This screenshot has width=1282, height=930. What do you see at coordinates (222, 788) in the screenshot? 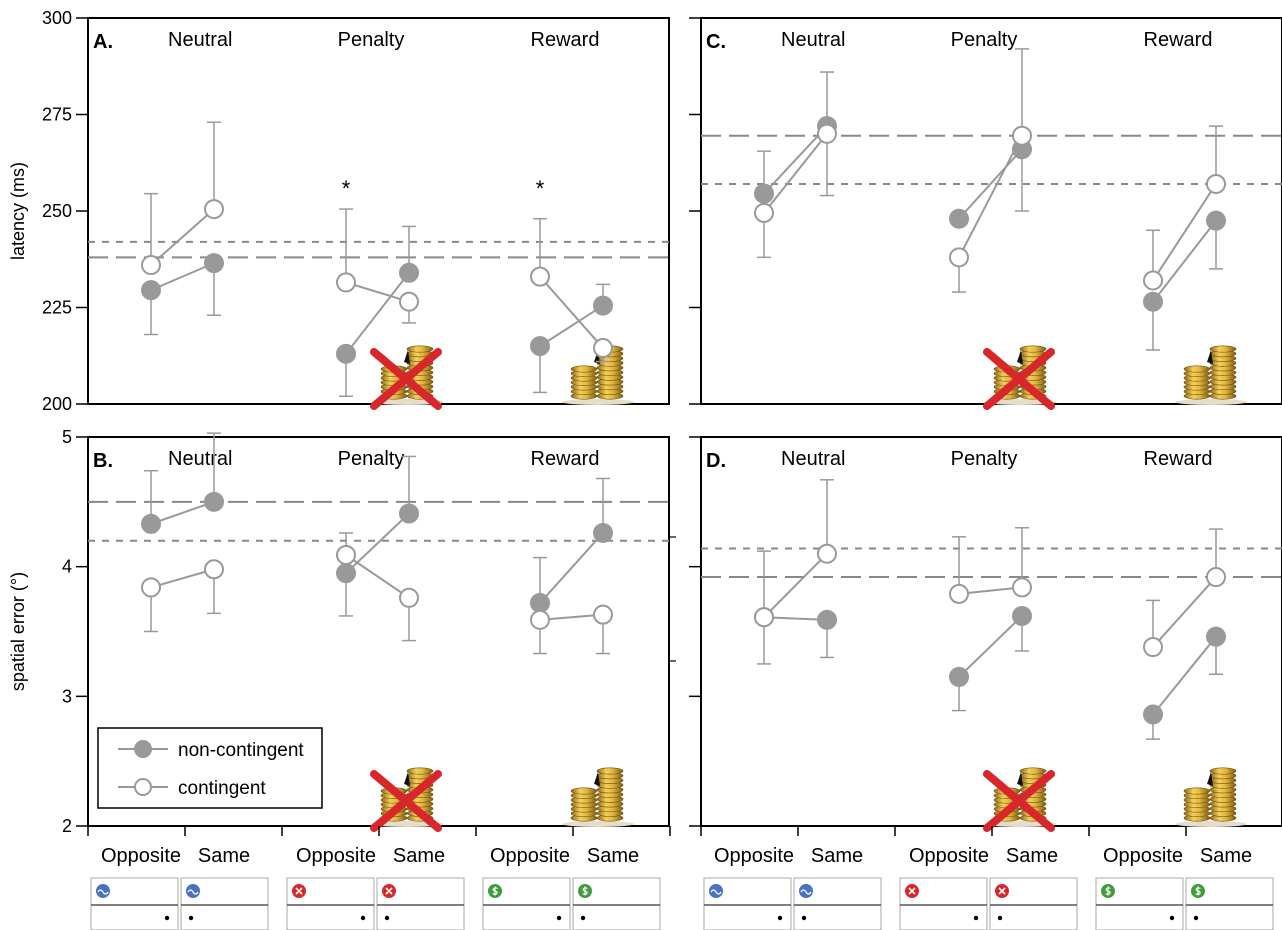
I see `legend-label-contingent: contingent` at bounding box center [222, 788].